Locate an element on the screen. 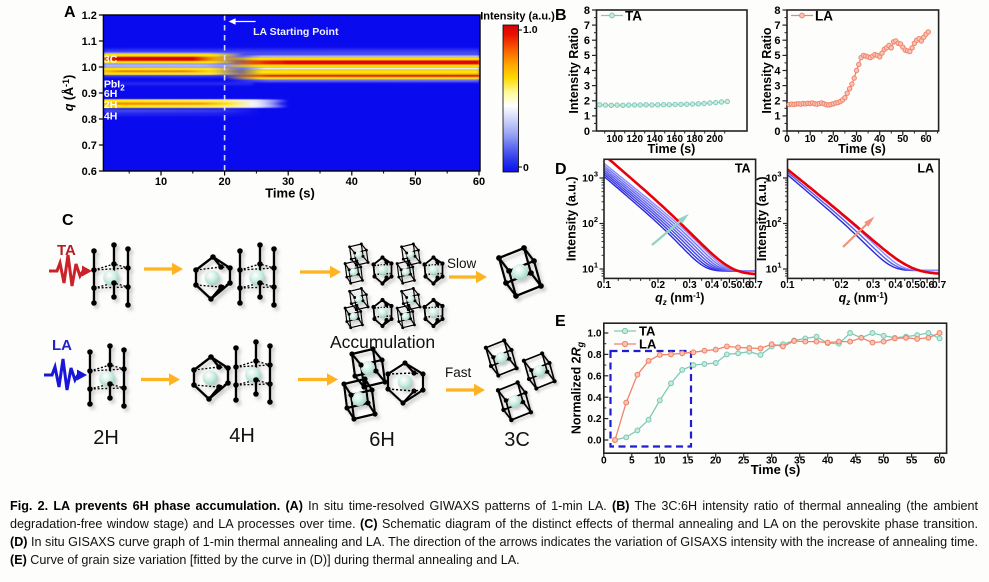  svg-text: A is located at coordinates (70, 12).